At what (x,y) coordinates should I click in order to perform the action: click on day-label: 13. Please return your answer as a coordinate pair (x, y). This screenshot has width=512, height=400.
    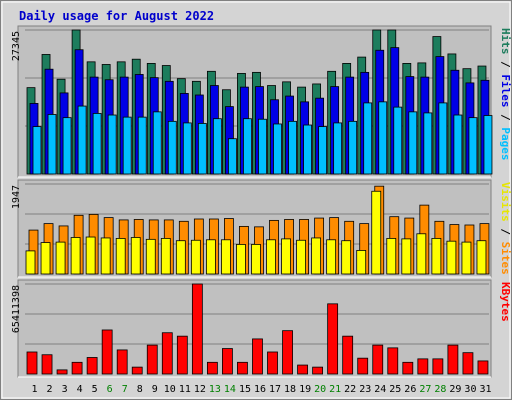
    Looking at the image, I should click on (215, 389).